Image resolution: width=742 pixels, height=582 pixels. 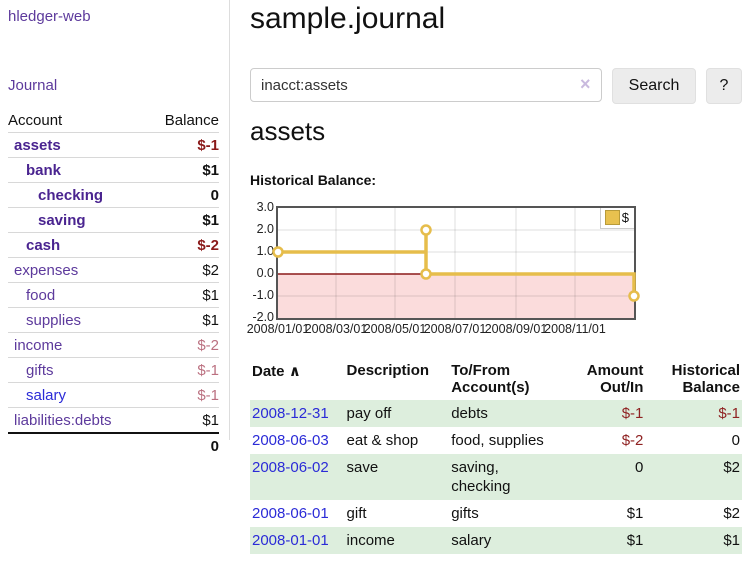 What do you see at coordinates (731, 540) in the screenshot?
I see `transaction-balance: $1` at bounding box center [731, 540].